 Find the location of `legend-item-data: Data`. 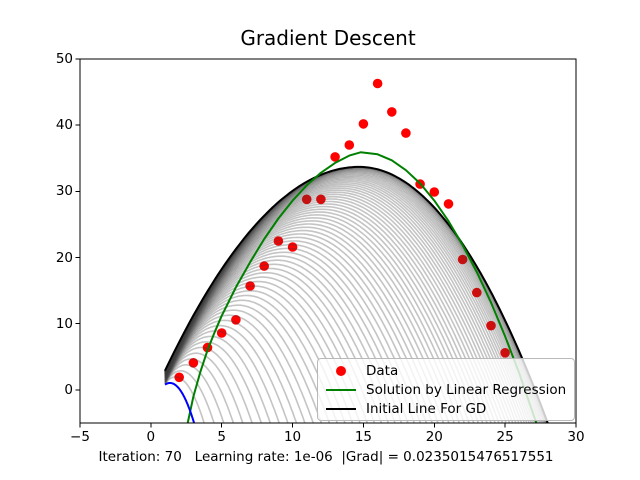

legend-item-data: Data is located at coordinates (447, 370).